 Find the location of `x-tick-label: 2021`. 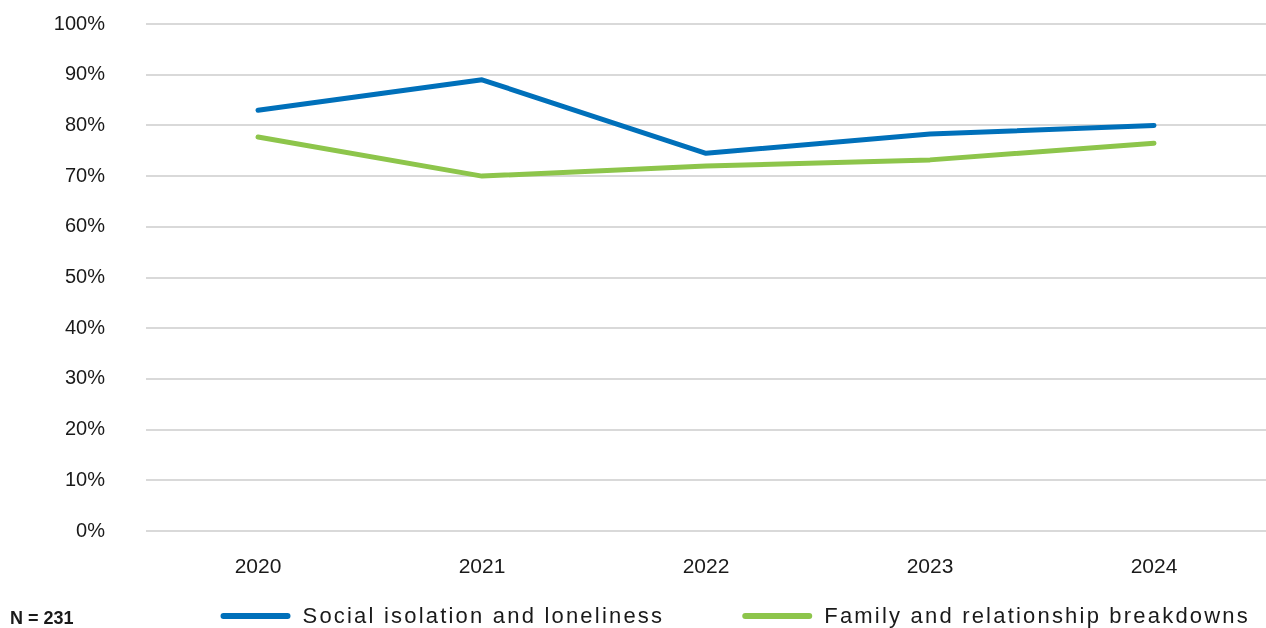

x-tick-label: 2021 is located at coordinates (482, 566).